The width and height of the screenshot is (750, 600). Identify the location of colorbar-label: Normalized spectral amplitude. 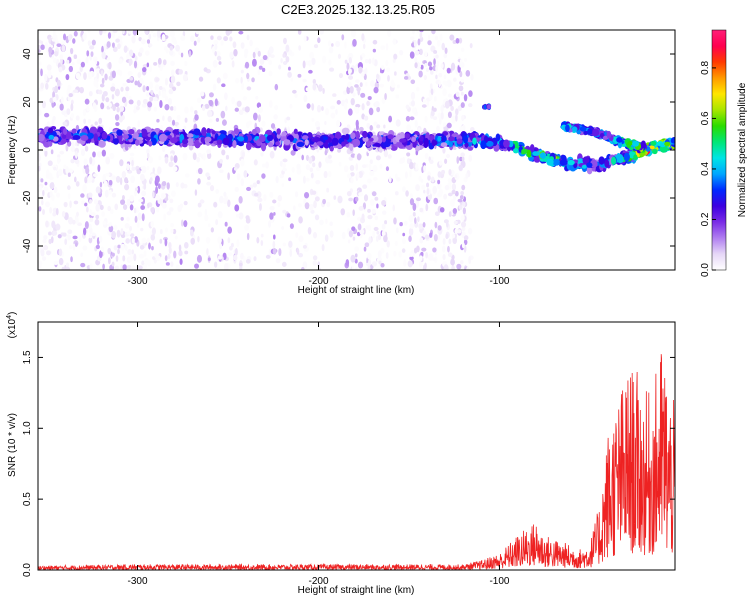
(742, 149).